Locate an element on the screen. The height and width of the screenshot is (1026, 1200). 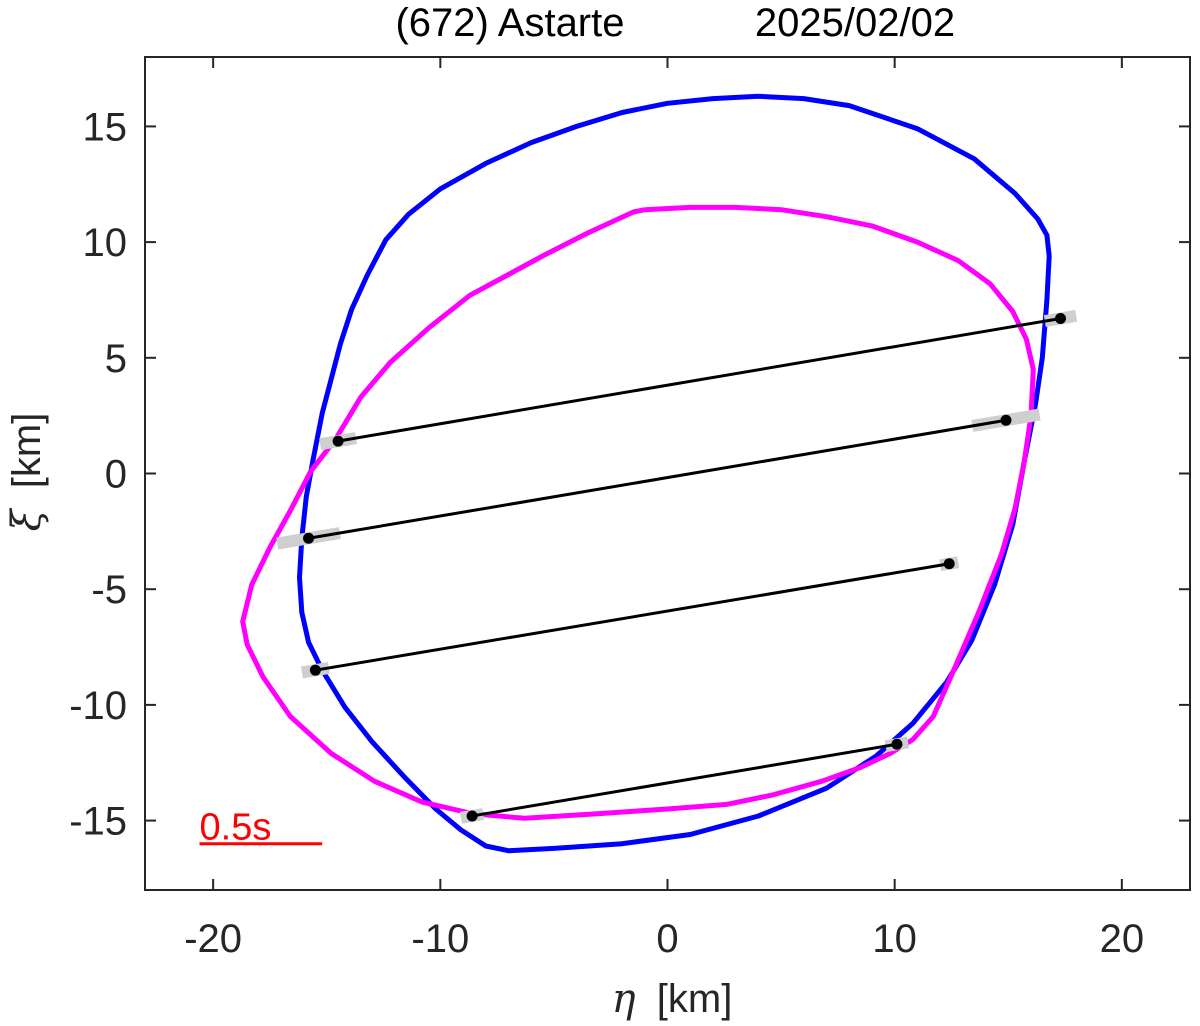
y-axis-label: ξ [km] is located at coordinates (27, 472).